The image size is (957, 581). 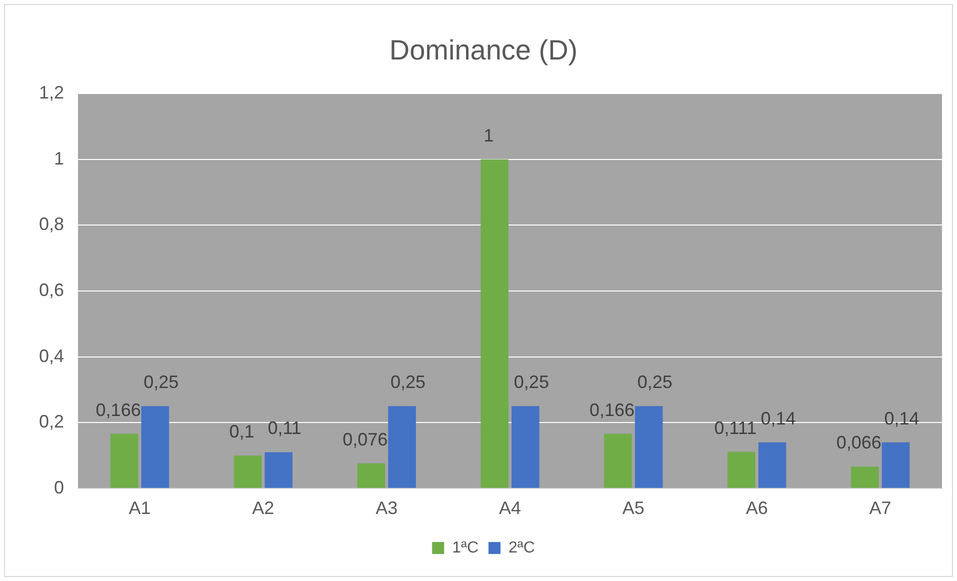 I want to click on x-tick-label: A6, so click(x=757, y=508).